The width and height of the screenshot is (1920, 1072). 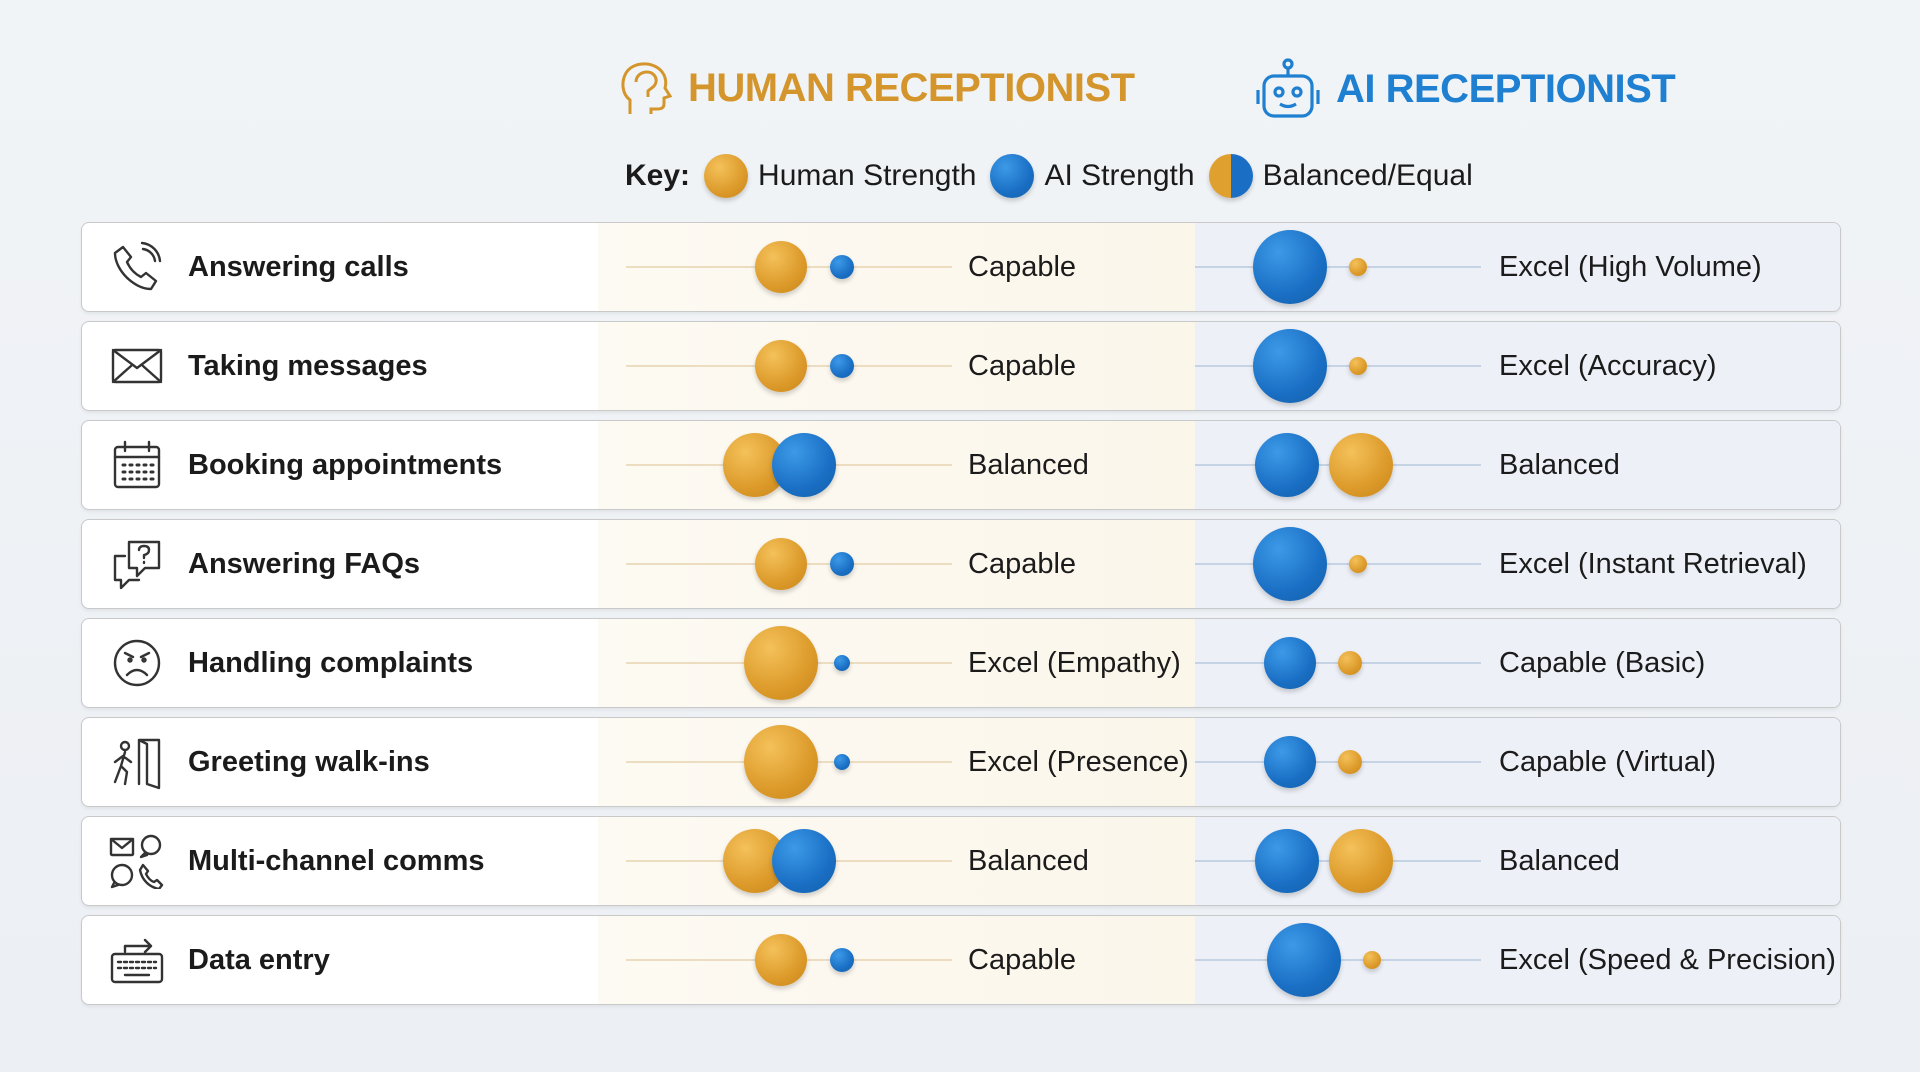 I want to click on human-strength-swatch, so click(x=726, y=176).